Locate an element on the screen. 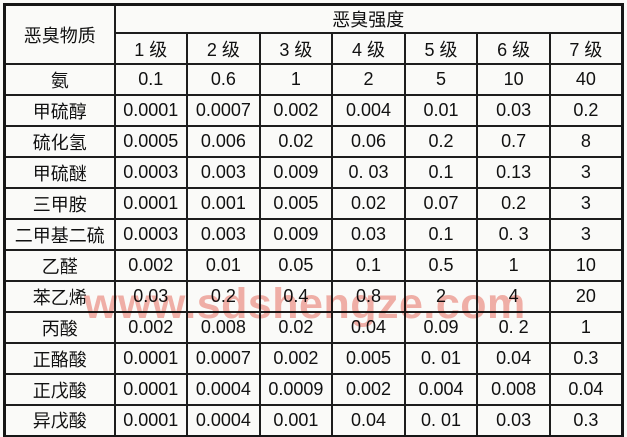  table-row: 三甲胺 0.0001 0.001 0.005 0.02 0.07 0.2 3 is located at coordinates (313, 203).